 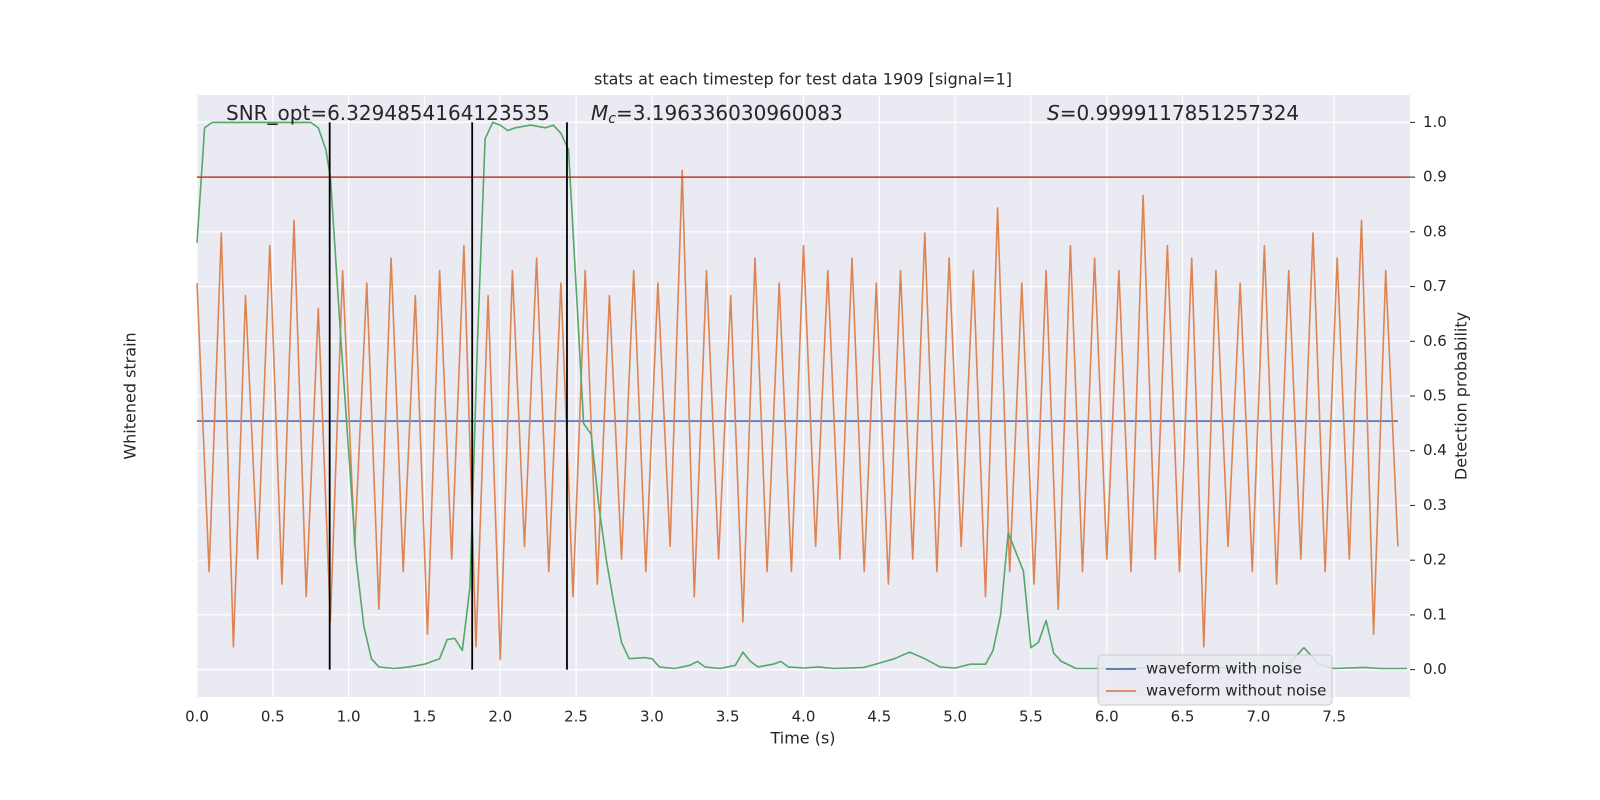 I want to click on x-tick-label: 7.0, so click(x=1258, y=717).